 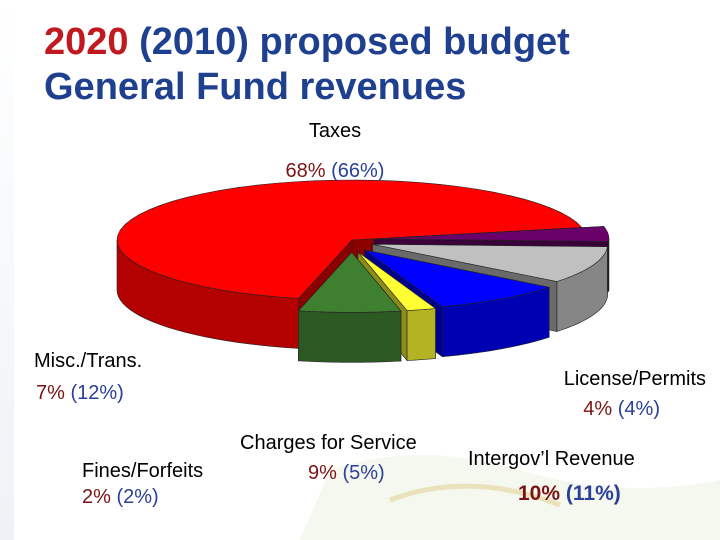 What do you see at coordinates (137, 497) in the screenshot?
I see `label-fines-2010: (2%)` at bounding box center [137, 497].